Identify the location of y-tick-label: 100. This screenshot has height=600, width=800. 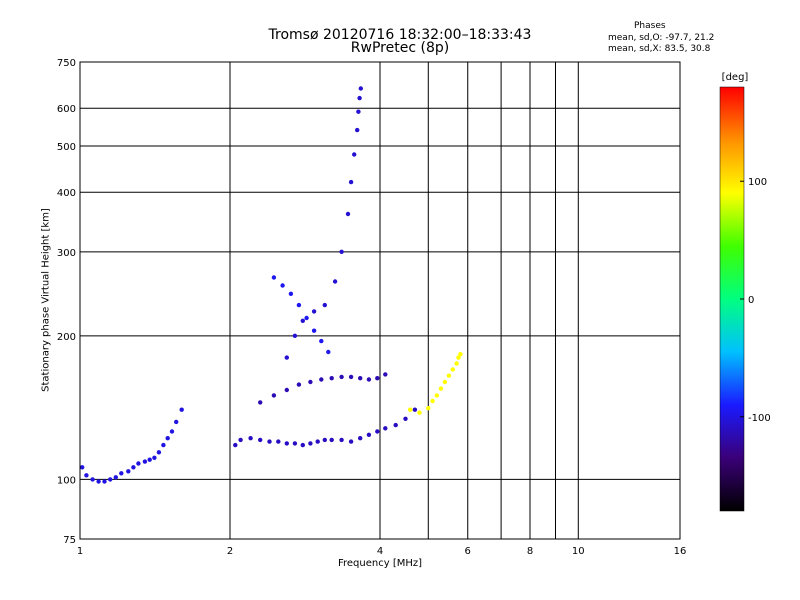
(66, 480).